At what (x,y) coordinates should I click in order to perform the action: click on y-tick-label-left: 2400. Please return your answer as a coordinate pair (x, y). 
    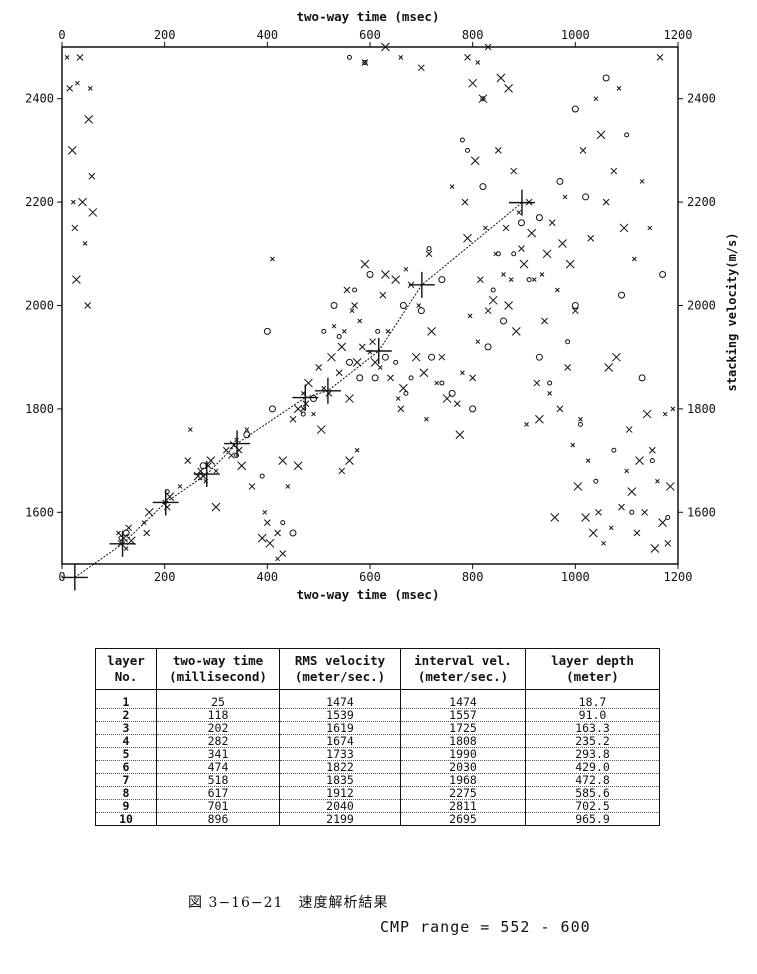
    Looking at the image, I should click on (39, 99).